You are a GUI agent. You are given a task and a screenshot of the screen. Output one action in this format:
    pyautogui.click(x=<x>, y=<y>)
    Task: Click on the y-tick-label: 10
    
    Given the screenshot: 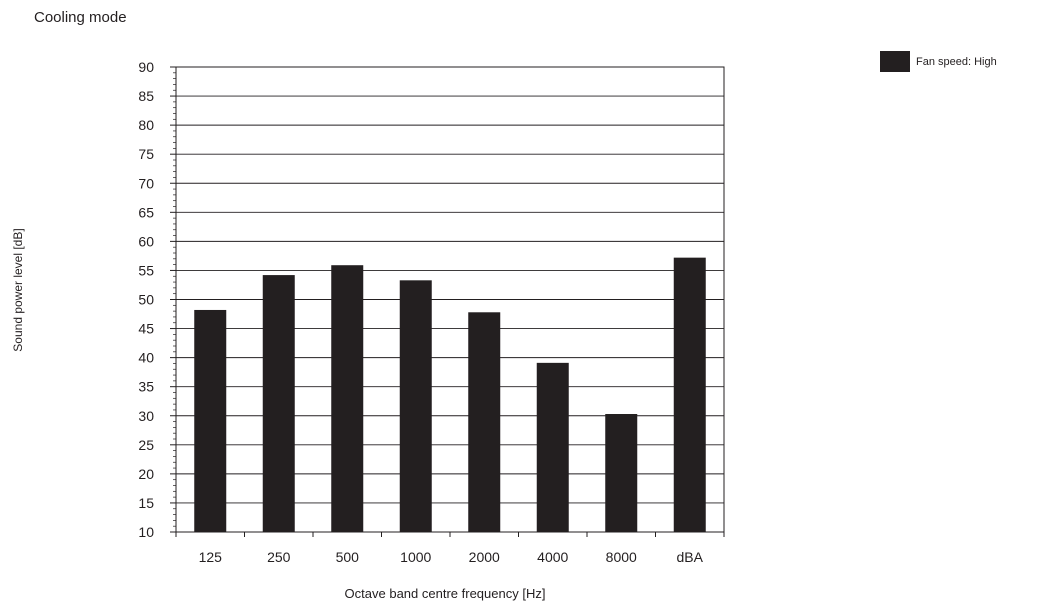 What is the action you would take?
    pyautogui.click(x=146, y=532)
    